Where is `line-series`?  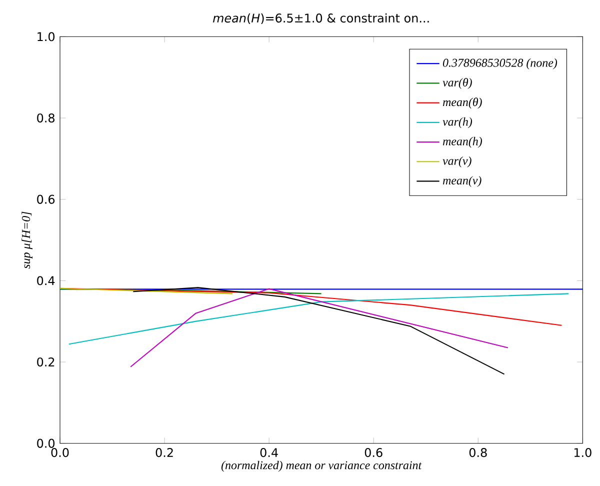
line-series is located at coordinates (319, 319).